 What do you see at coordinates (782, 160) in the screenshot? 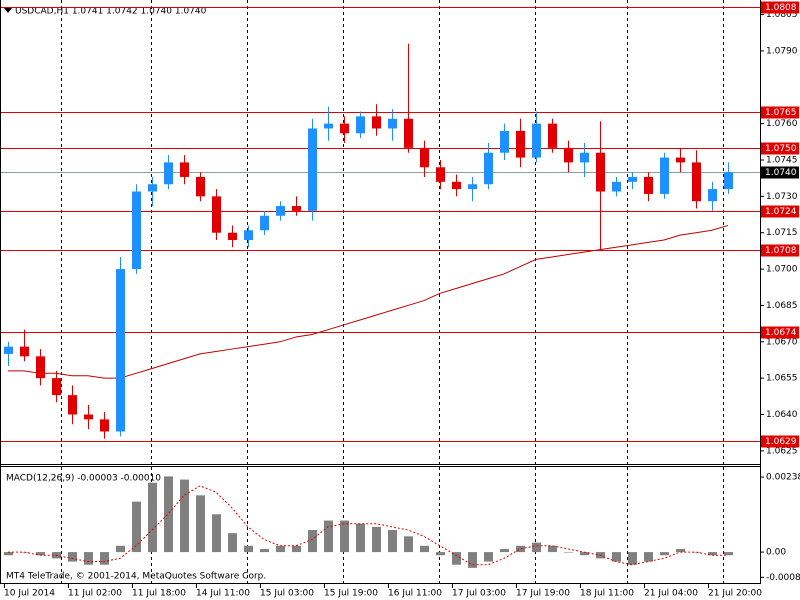
I see `y-tick-label: 1.0745` at bounding box center [782, 160].